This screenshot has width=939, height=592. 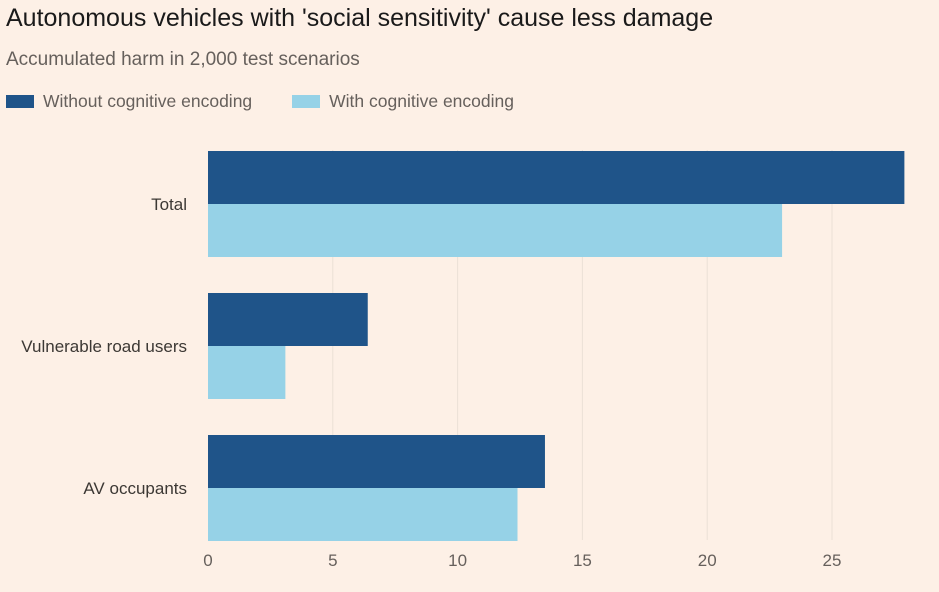 What do you see at coordinates (104, 346) in the screenshot?
I see `category-label-vulnerable-road-users: Vulnerable road users` at bounding box center [104, 346].